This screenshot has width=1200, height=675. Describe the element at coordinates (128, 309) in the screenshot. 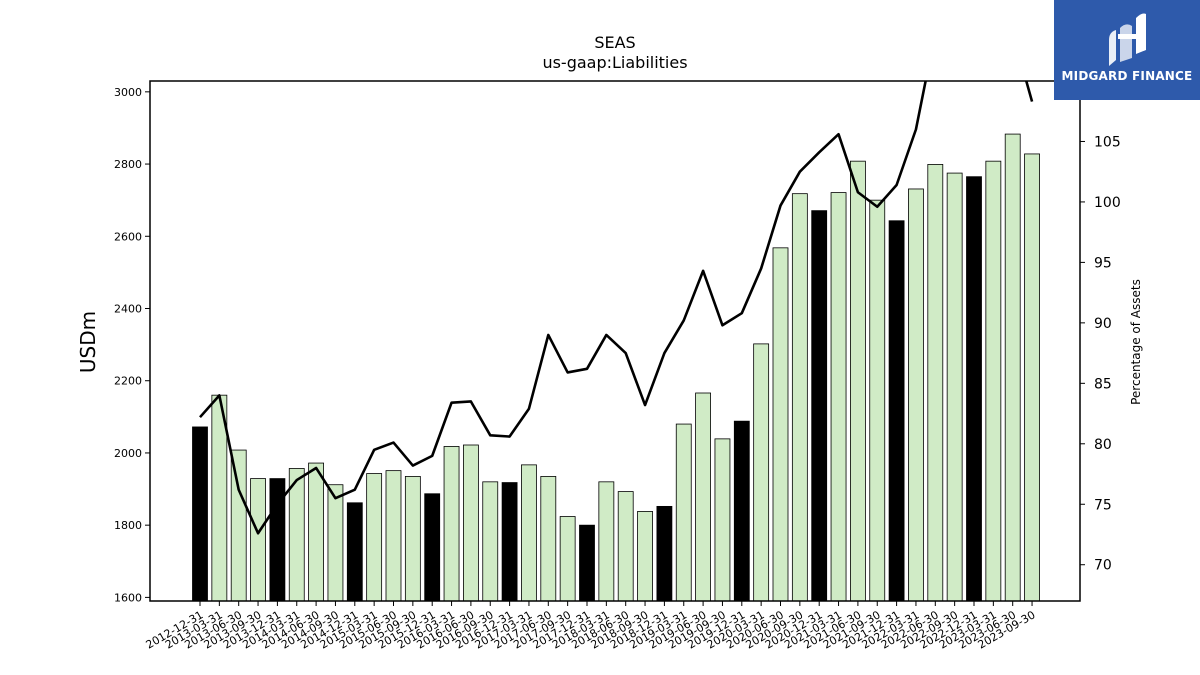

I see `y-tick-label: 2400` at that location.